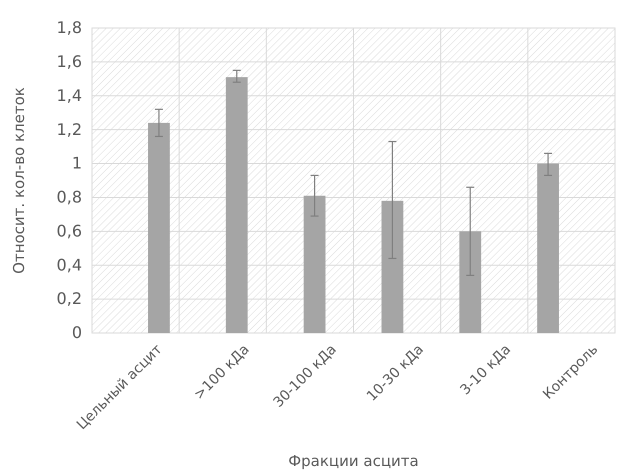 The width and height of the screenshot is (627, 473). Describe the element at coordinates (69, 62) in the screenshot. I see `y-tick-label: 1,6` at that location.